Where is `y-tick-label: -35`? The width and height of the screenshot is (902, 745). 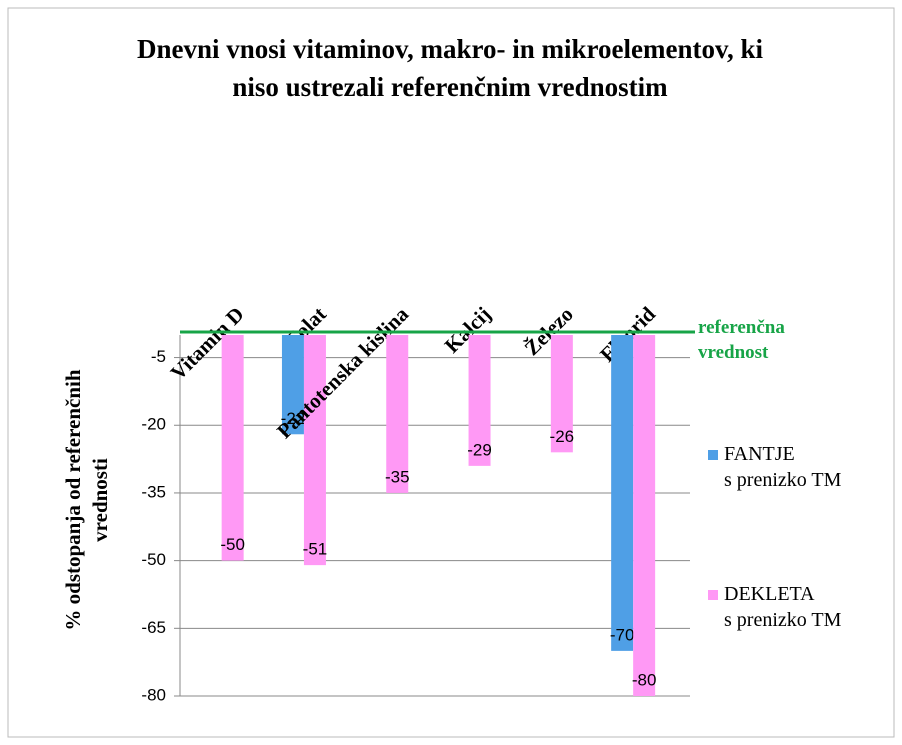
y-tick-label: -35 is located at coordinates (153, 491).